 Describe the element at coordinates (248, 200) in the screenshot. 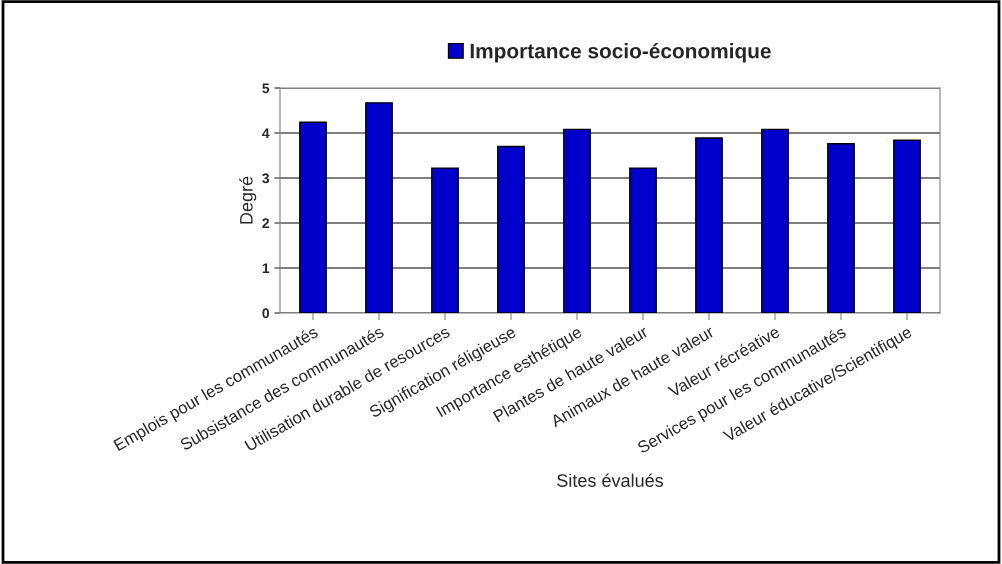

I see `y-axis-title: Degré` at that location.